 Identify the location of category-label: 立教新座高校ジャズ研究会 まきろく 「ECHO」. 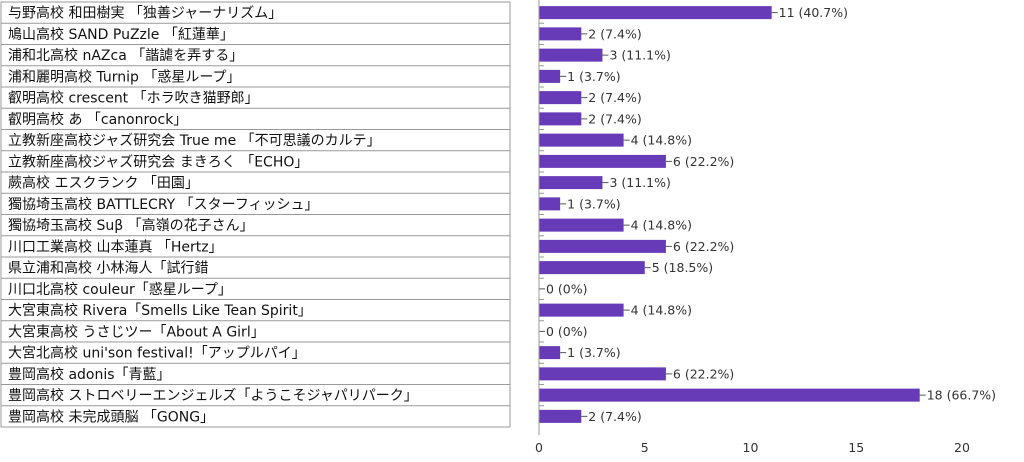
(158, 161).